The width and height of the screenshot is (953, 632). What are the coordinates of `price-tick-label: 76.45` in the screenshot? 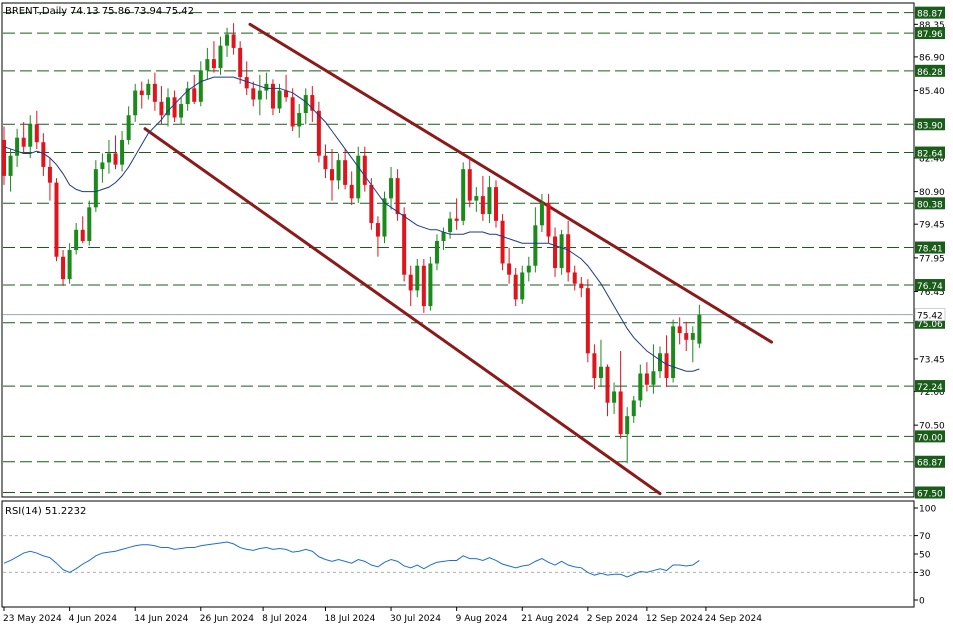 It's located at (932, 293).